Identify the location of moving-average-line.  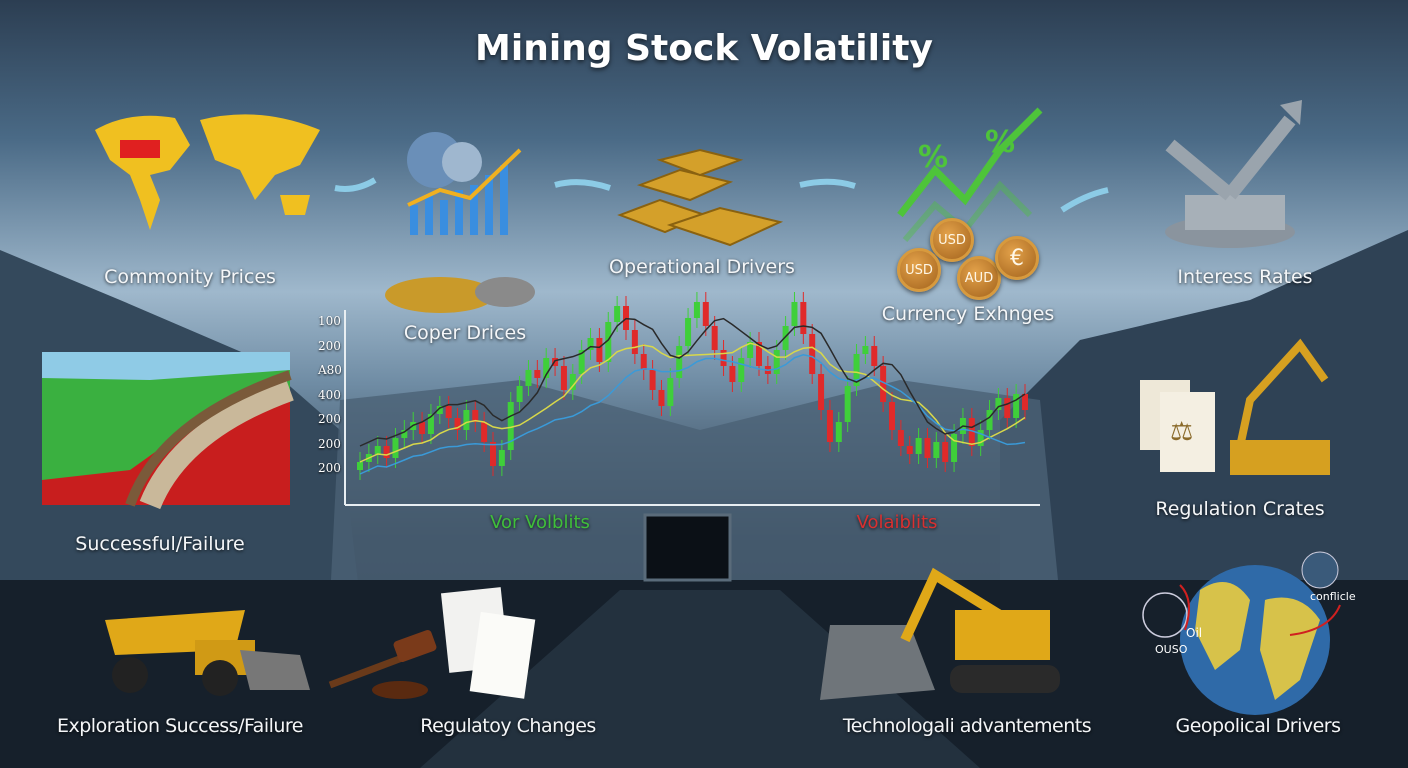
(692, 414).